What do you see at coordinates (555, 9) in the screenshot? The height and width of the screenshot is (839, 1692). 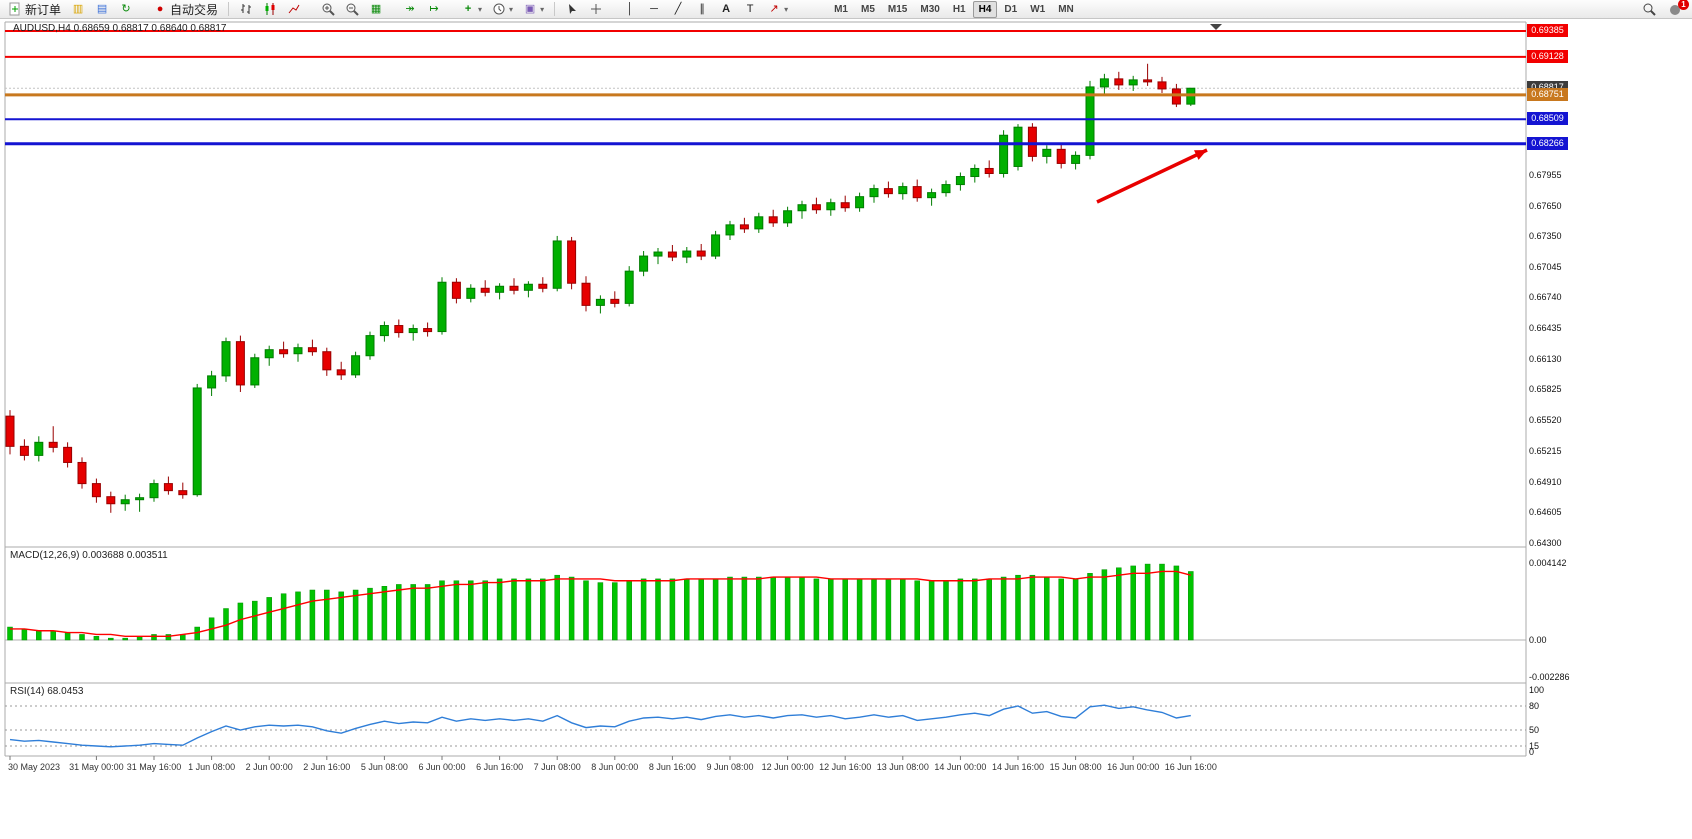 I see `toolbar-separator` at bounding box center [555, 9].